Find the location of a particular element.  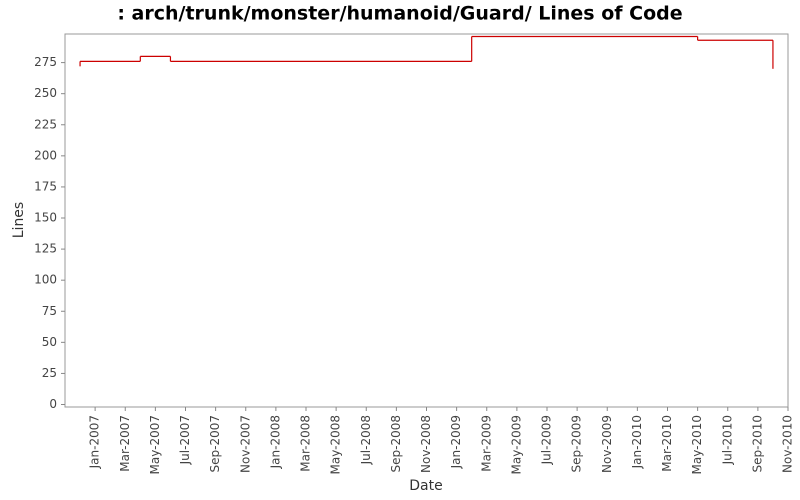

x-tick-label: Sep-2010 is located at coordinates (757, 444).